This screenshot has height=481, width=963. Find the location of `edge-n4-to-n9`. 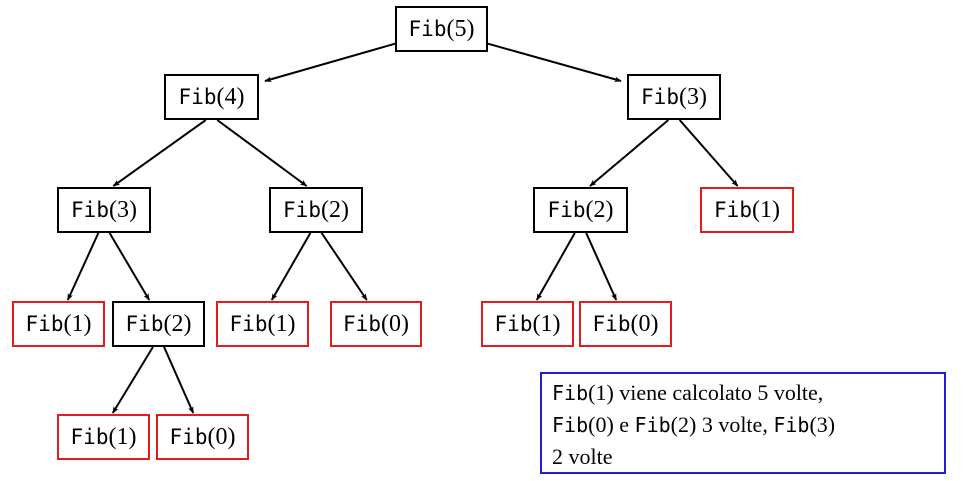

edge-n4-to-n9 is located at coordinates (129, 266).